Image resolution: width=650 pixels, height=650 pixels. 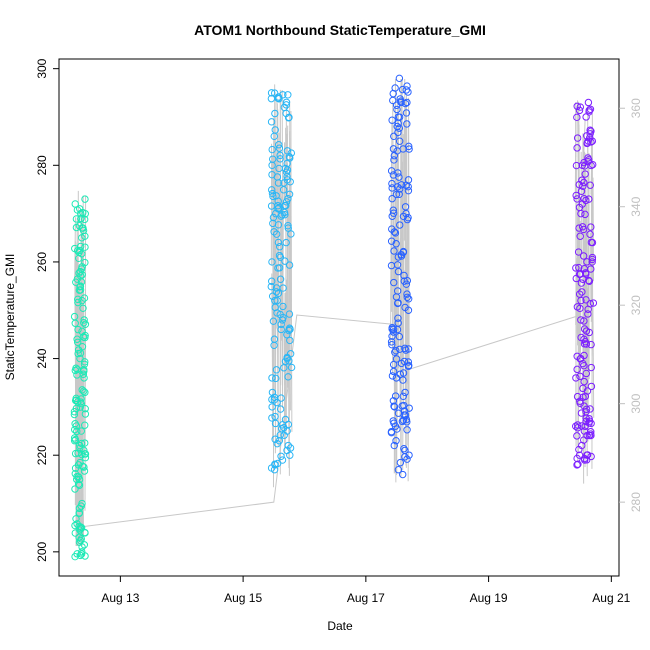 I want to click on x-tick-label: Aug 17, so click(x=366, y=598).